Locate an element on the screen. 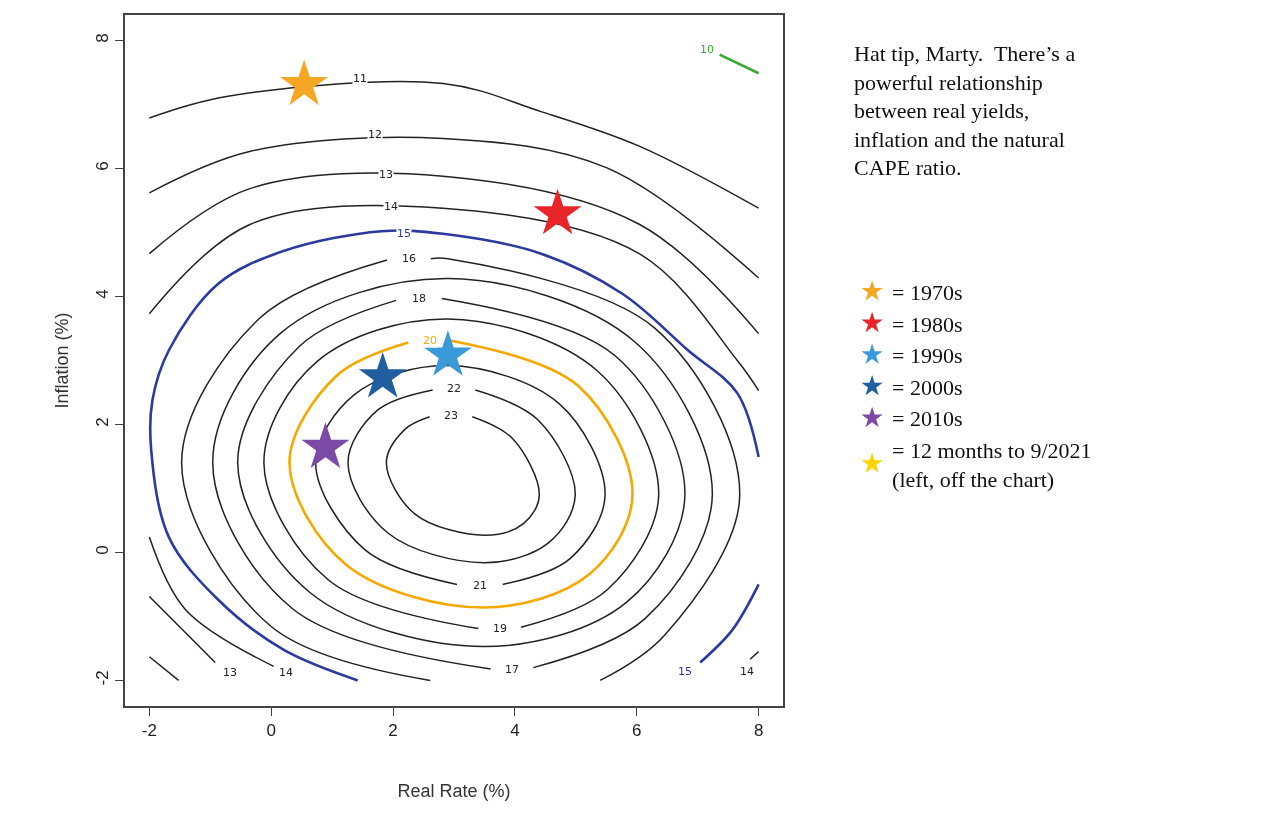  annotation: 20 is located at coordinates (430, 340).